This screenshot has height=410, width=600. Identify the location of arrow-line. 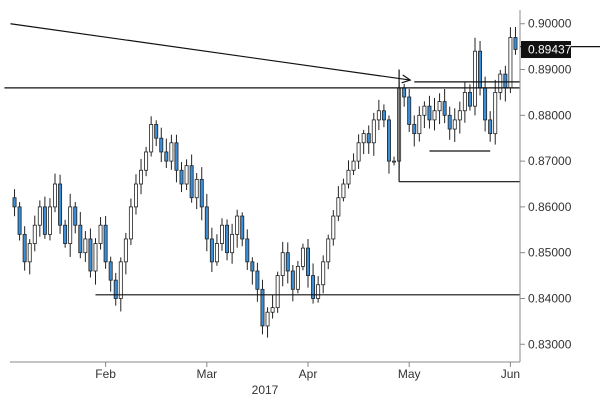
(210, 52).